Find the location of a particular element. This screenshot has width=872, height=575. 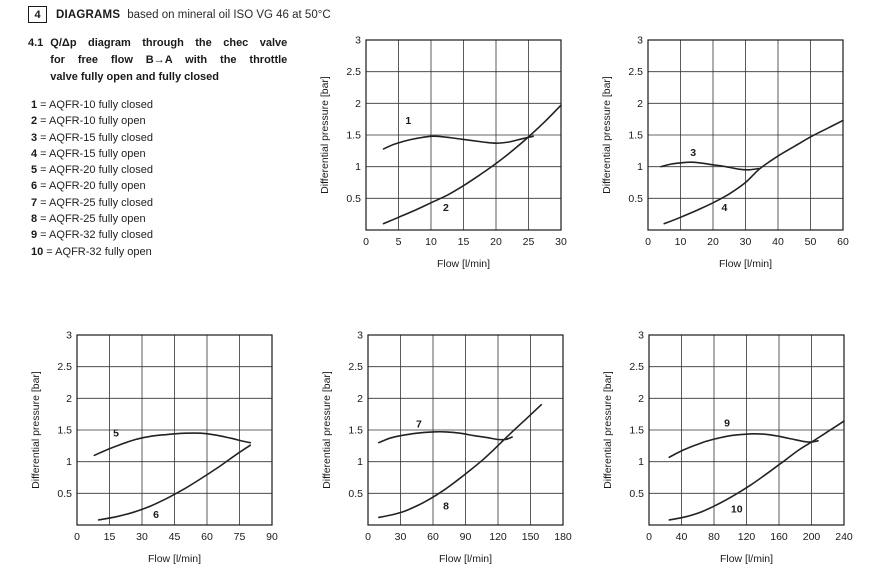

x-tick-label: 75 is located at coordinates (240, 537).